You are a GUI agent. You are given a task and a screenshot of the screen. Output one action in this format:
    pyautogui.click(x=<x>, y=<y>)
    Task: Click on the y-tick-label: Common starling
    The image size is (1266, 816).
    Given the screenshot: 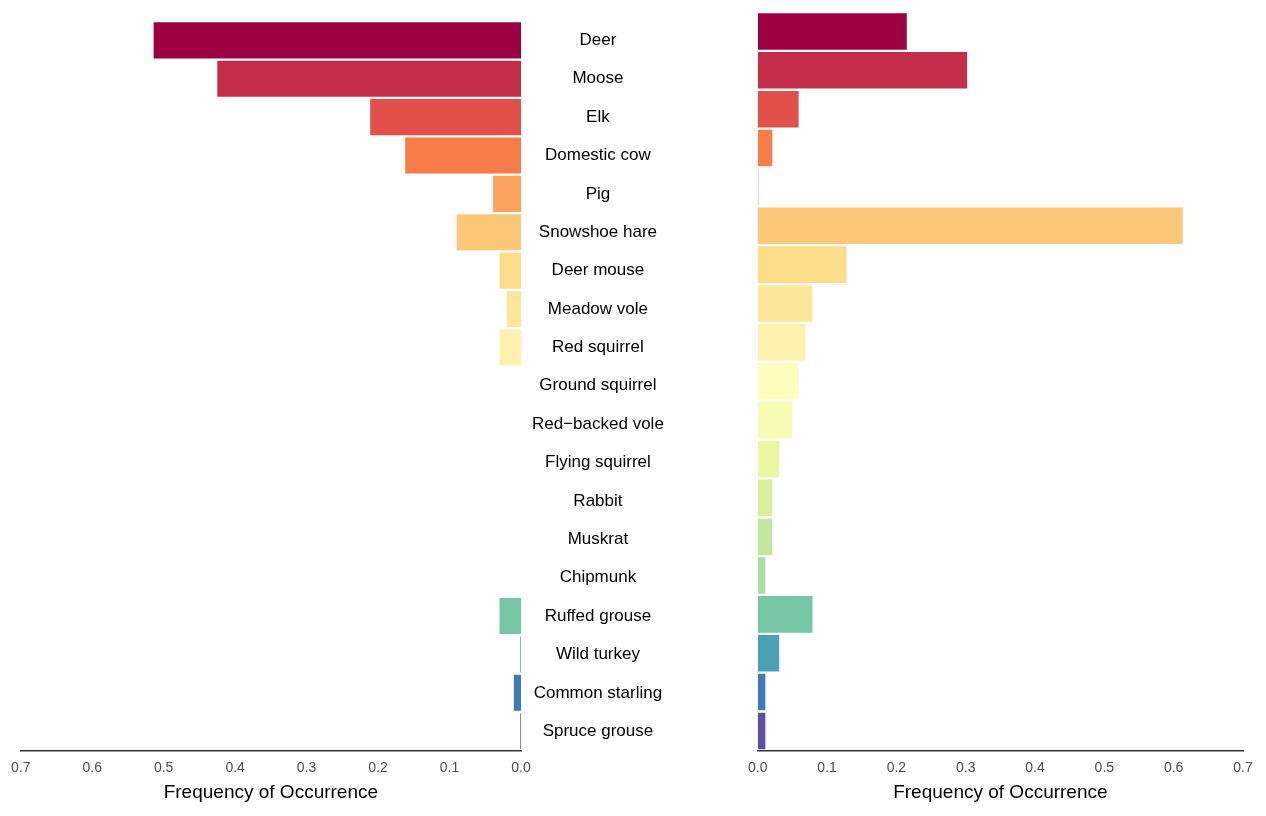 What is the action you would take?
    pyautogui.click(x=598, y=692)
    